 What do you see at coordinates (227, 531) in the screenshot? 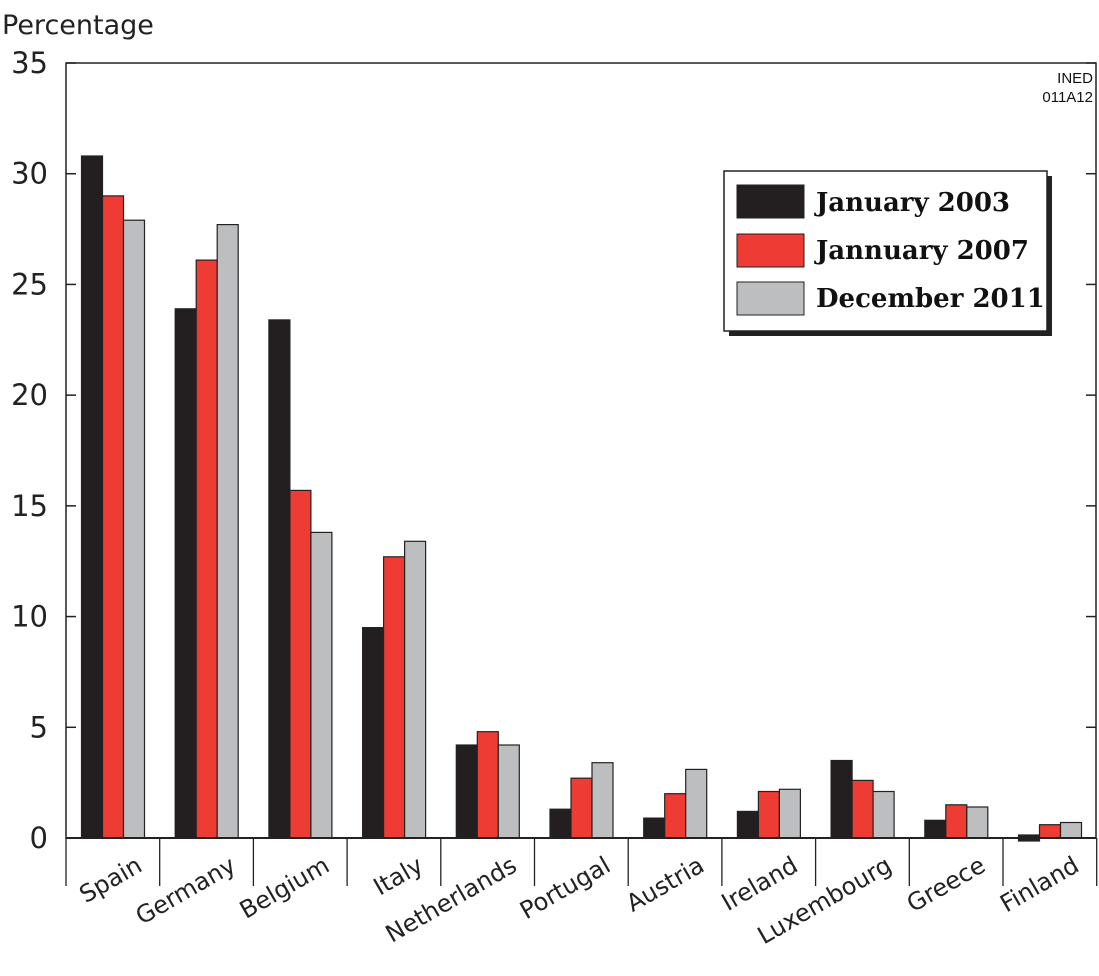
I see `bar-germany-december-2011` at bounding box center [227, 531].